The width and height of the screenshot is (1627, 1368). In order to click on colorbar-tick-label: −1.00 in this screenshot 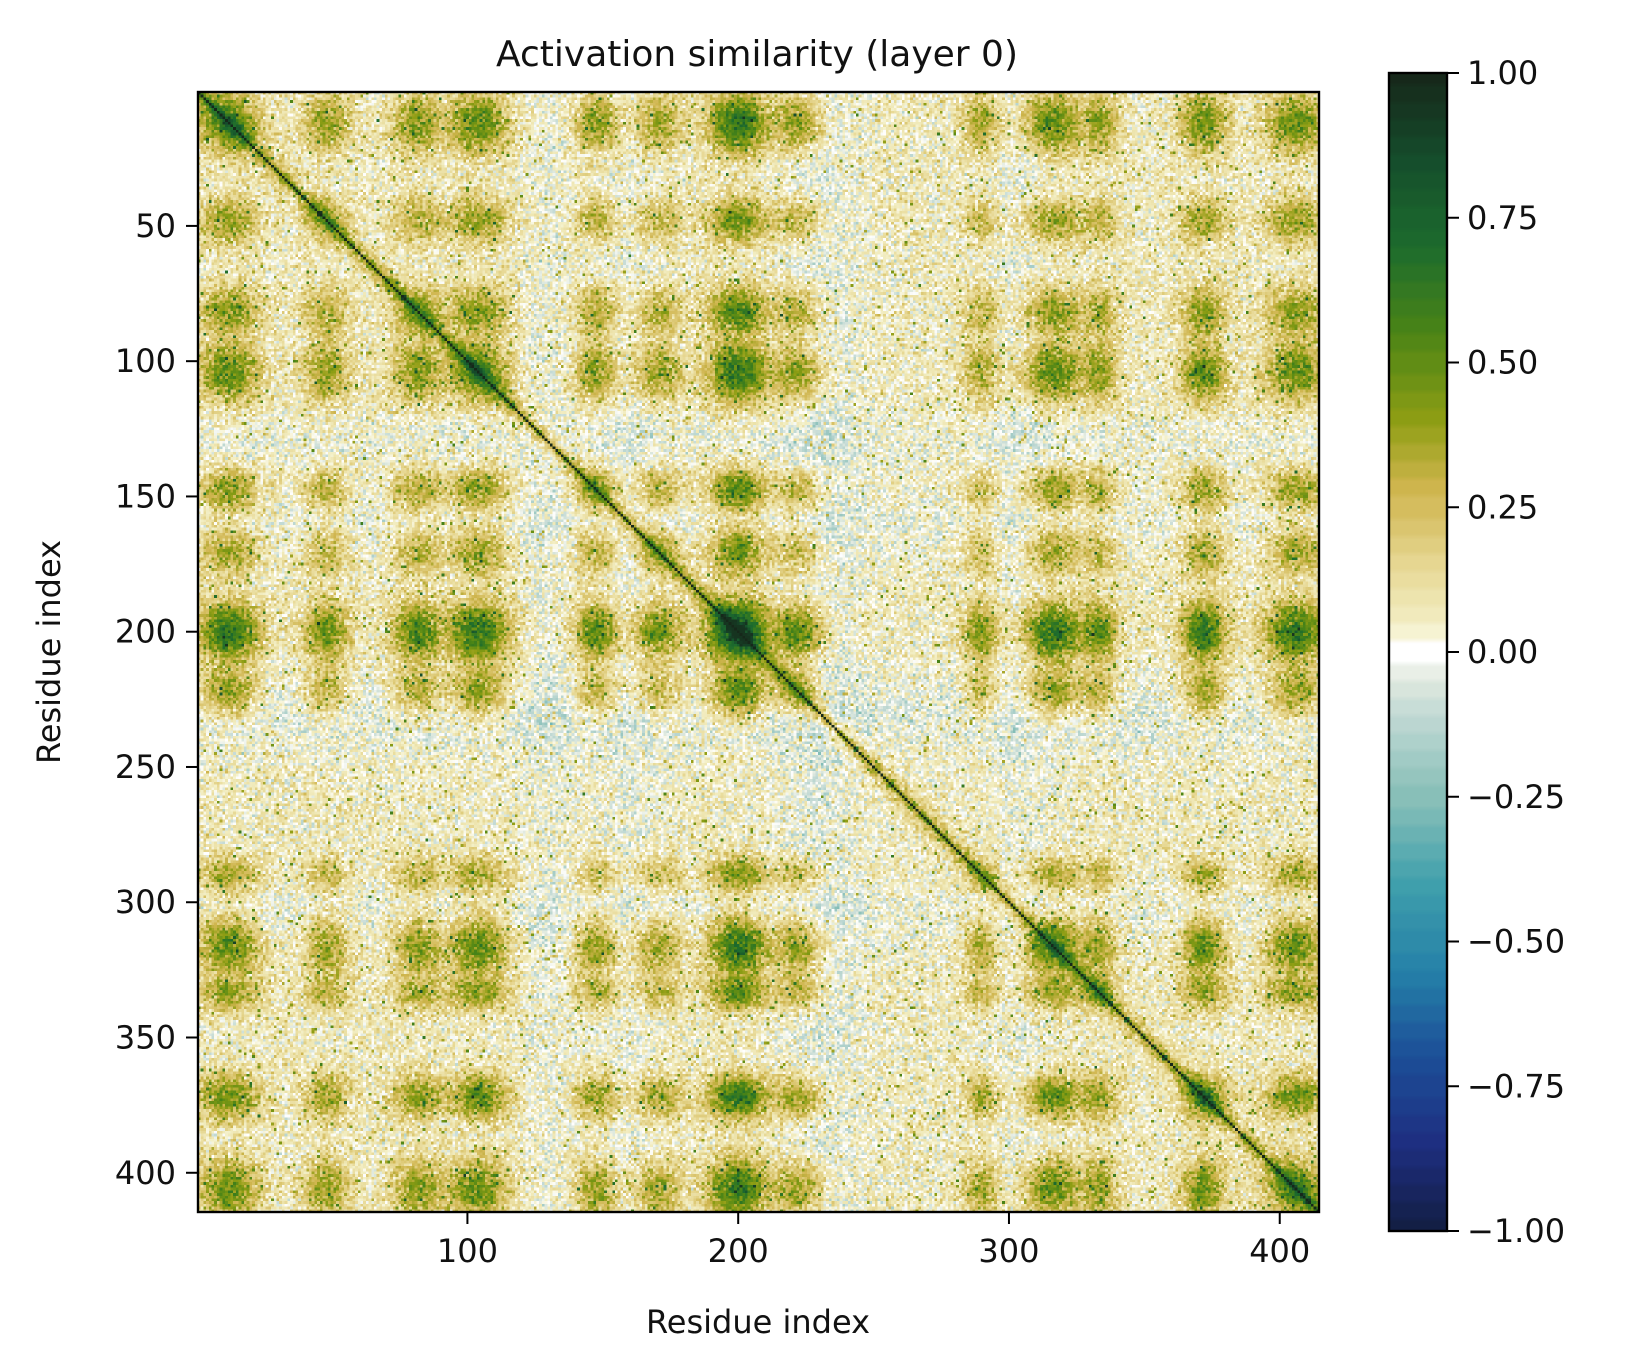, I will do `click(1516, 1231)`.